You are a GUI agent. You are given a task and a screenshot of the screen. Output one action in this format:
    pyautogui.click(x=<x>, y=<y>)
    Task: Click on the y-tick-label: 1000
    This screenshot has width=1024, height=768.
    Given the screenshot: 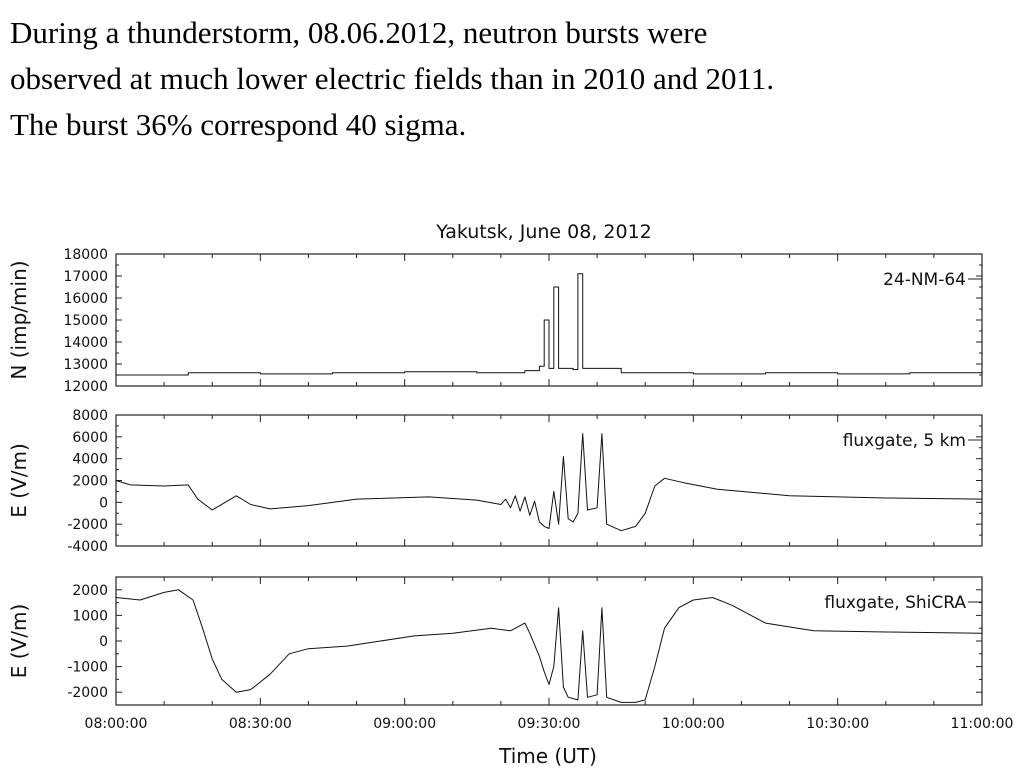 What is the action you would take?
    pyautogui.click(x=90, y=616)
    